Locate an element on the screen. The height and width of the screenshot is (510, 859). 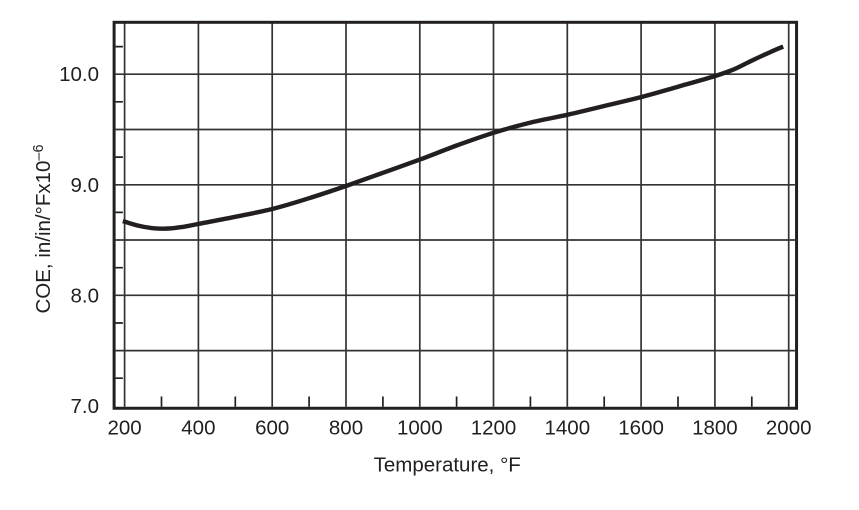
svg-text: 1400 is located at coordinates (567, 428).